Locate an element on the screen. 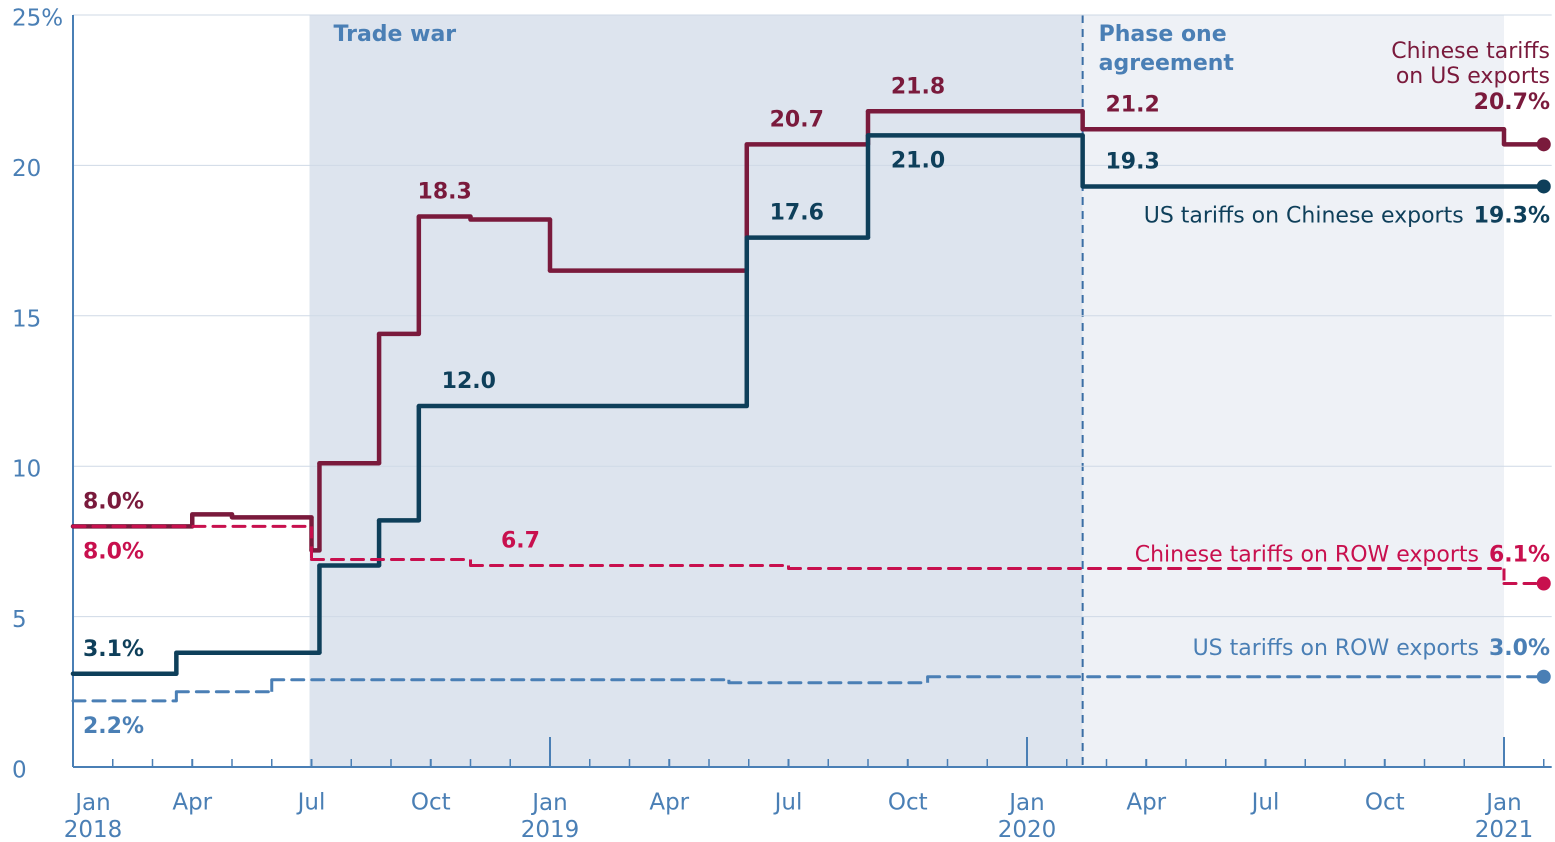 Image resolution: width=1555 pixels, height=842 pixels. series-name: US tariffs on ROW exports is located at coordinates (1336, 648).